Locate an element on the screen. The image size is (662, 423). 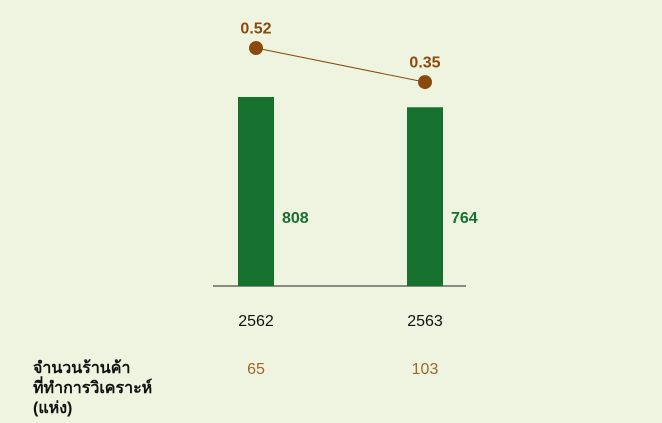
row-value: 65 is located at coordinates (256, 369).